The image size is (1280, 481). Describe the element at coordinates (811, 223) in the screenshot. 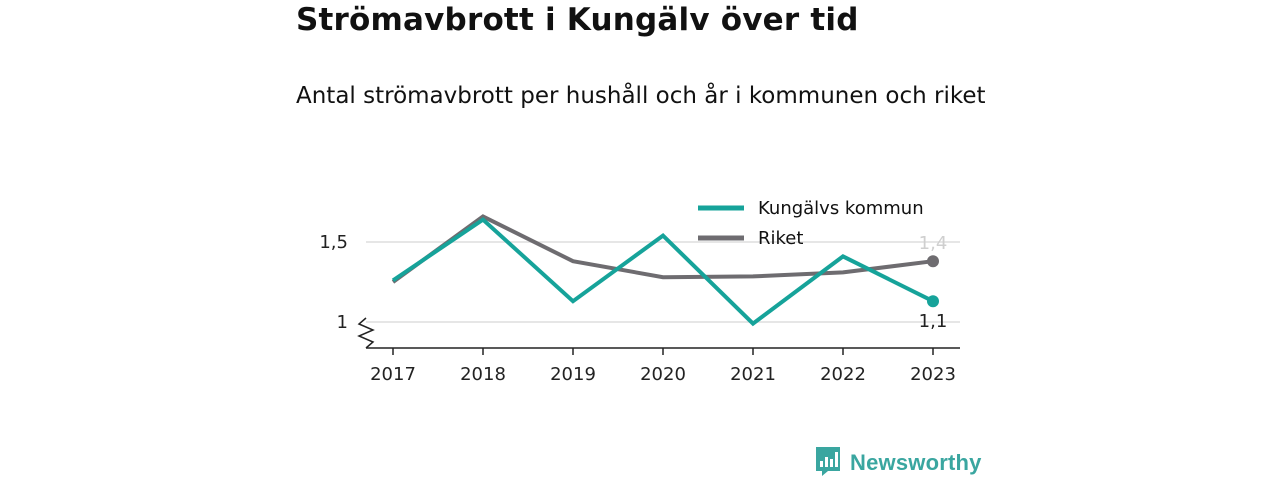

I see `legend: Kungälvs kommun Riket` at that location.